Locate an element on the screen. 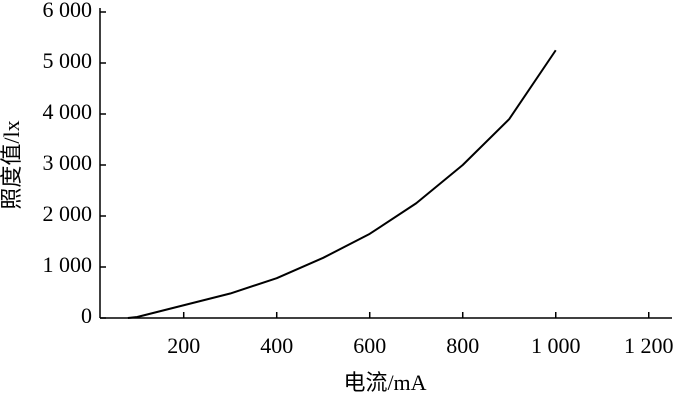 The height and width of the screenshot is (400, 700). y-tick-label: 4 000 is located at coordinates (68, 111).